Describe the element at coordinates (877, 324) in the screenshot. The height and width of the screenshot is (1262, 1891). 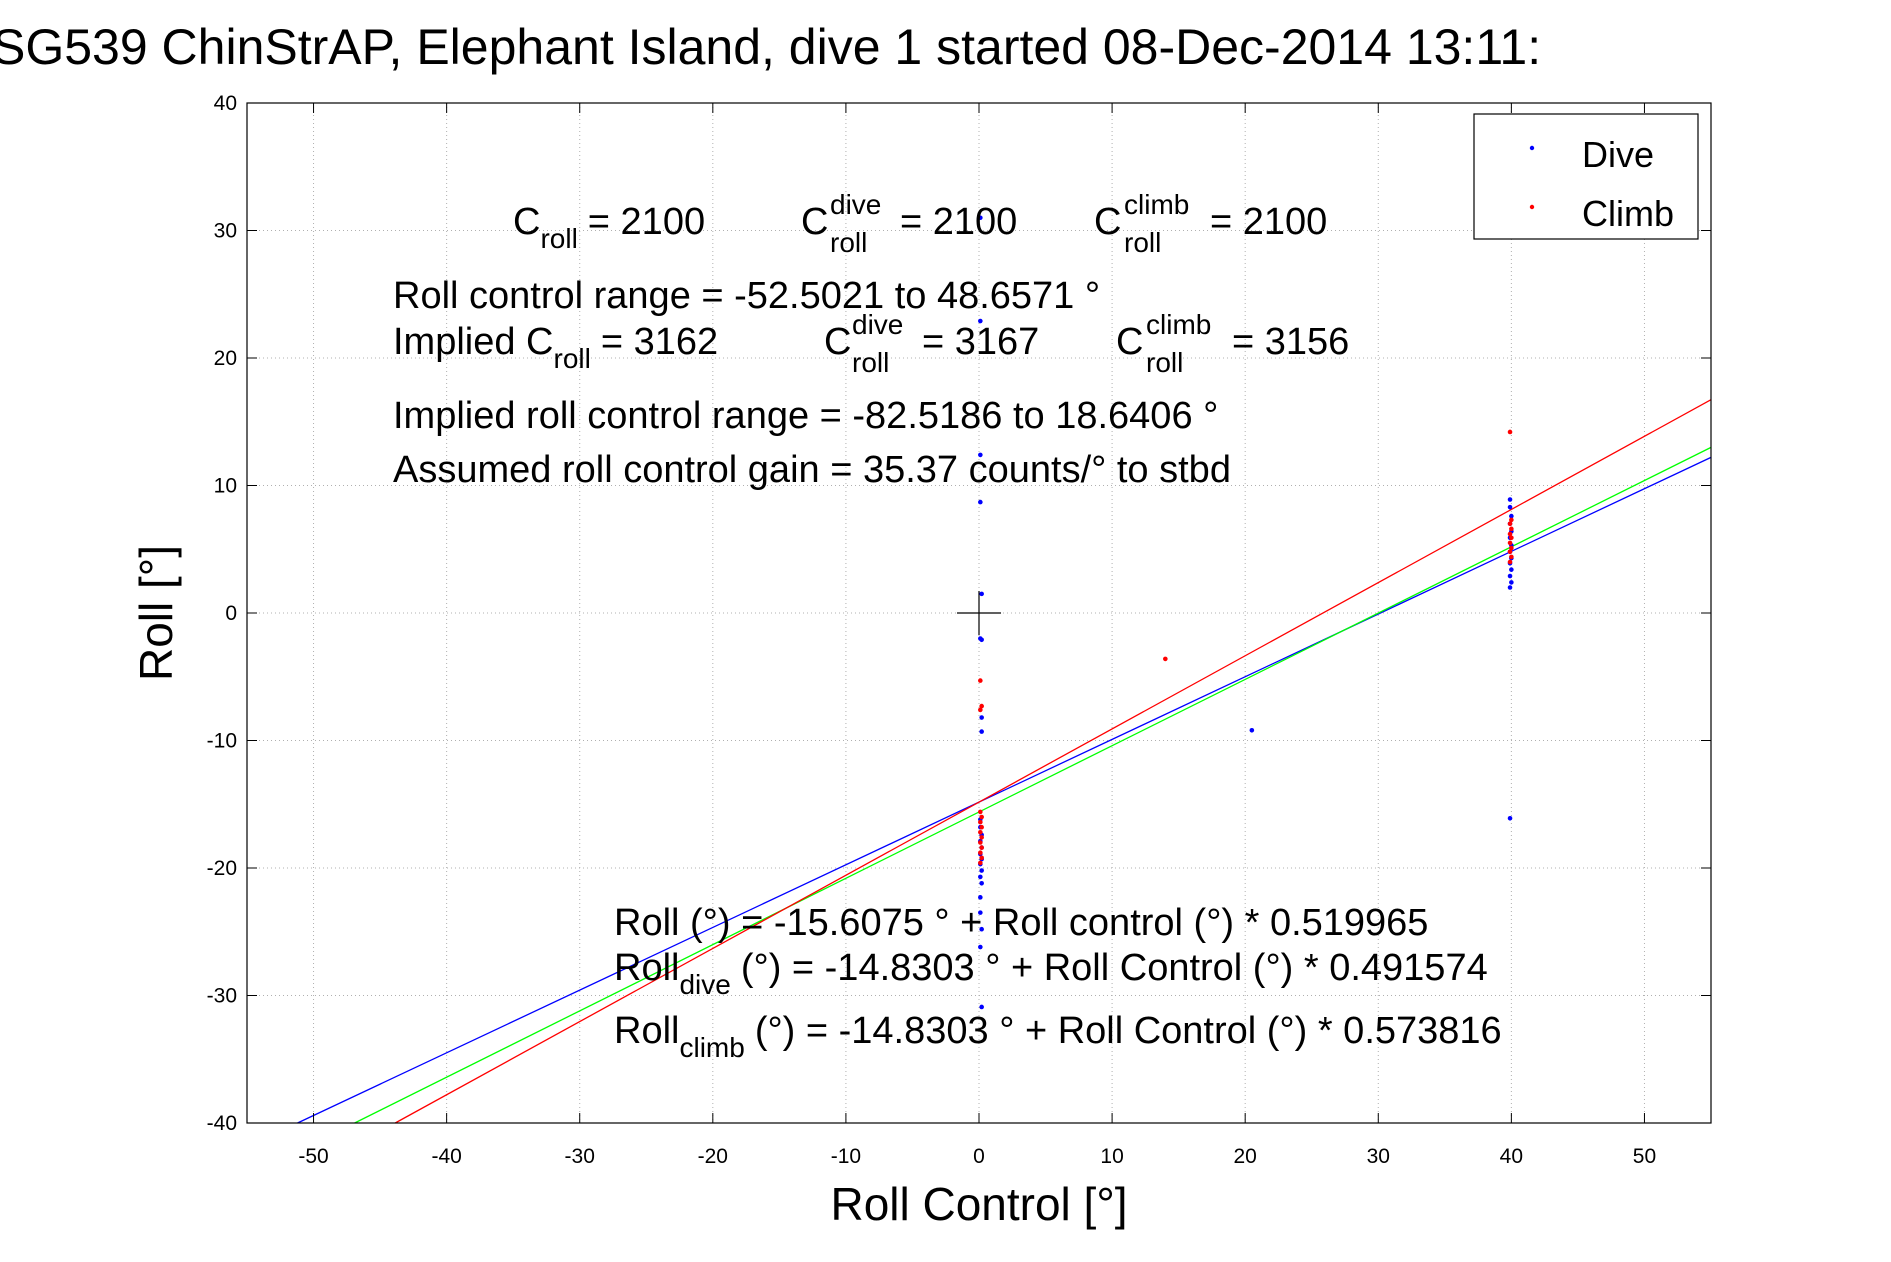
I see `implied-c-dive-sup: dive` at that location.